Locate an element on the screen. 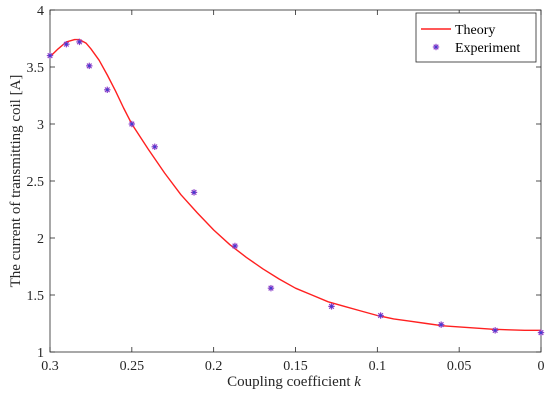 The image size is (550, 402). x-axis-label: Coupling coefficient k is located at coordinates (294, 382).